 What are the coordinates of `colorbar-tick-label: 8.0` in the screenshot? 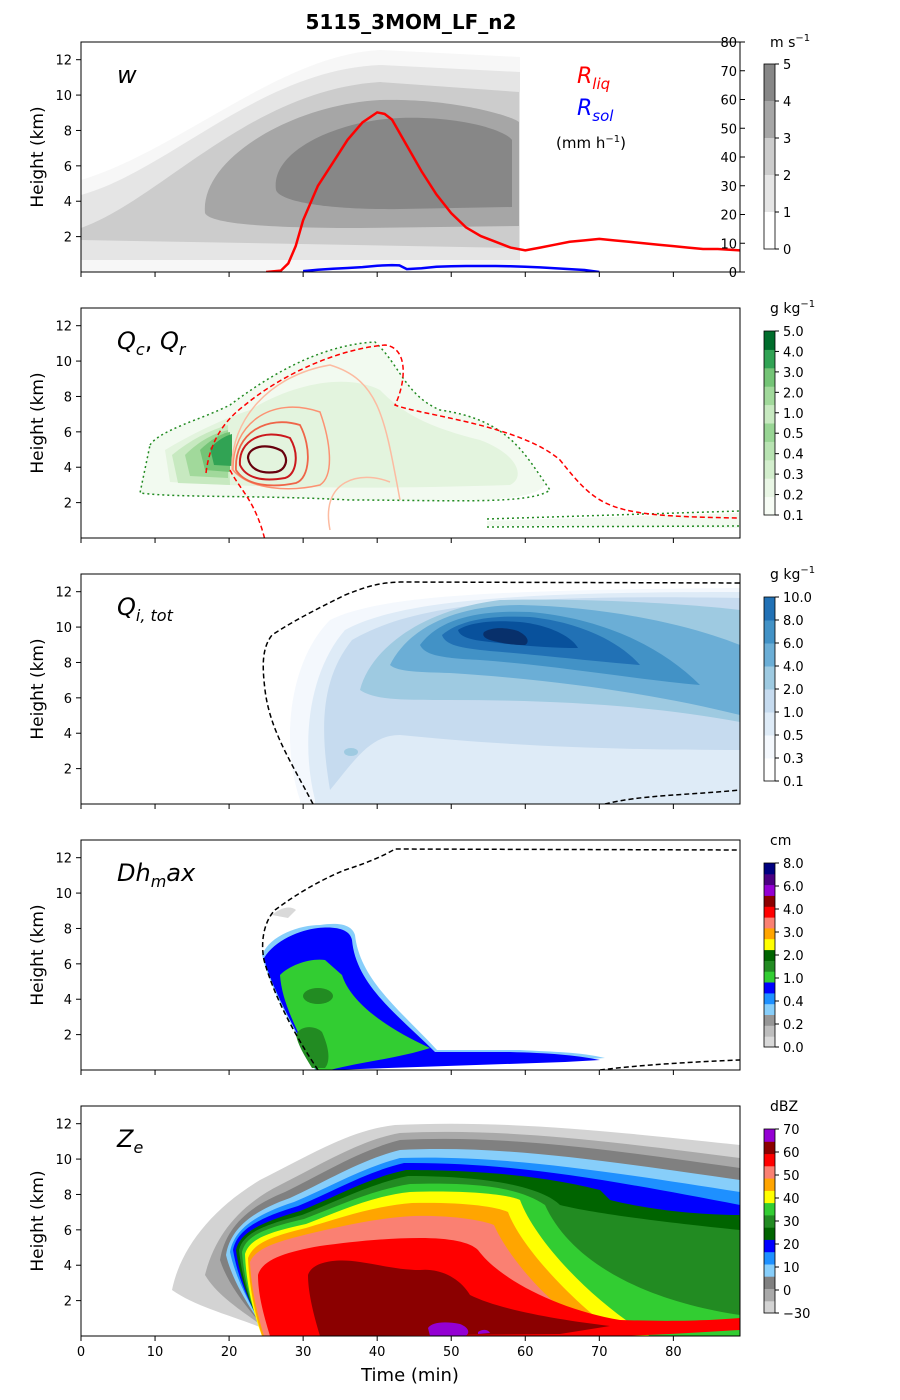 It's located at (793, 864).